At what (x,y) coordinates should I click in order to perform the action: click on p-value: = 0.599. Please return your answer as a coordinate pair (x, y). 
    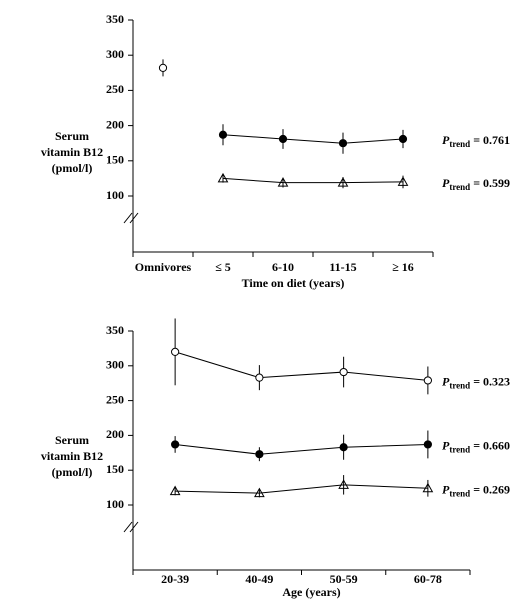
    Looking at the image, I should click on (491, 183).